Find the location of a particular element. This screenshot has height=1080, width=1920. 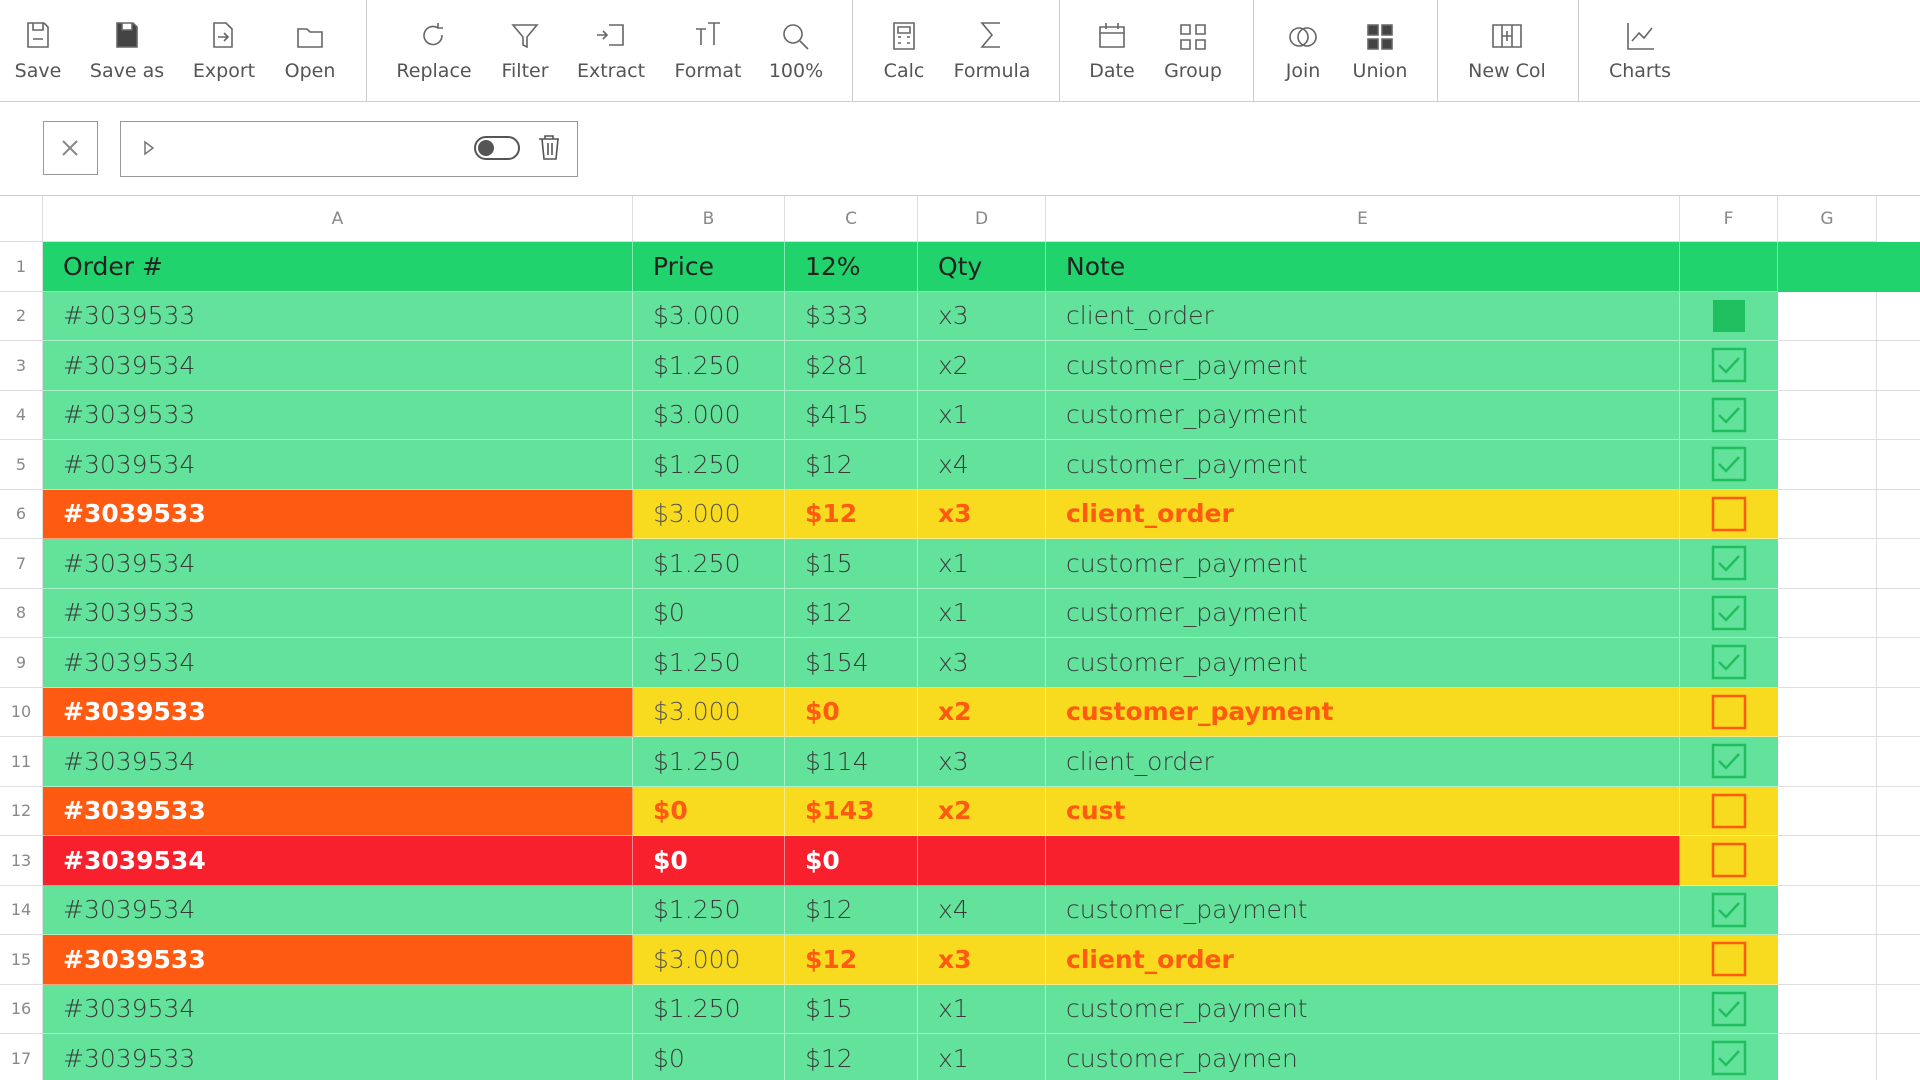

toolbar-button: Join is located at coordinates (1303, 71).